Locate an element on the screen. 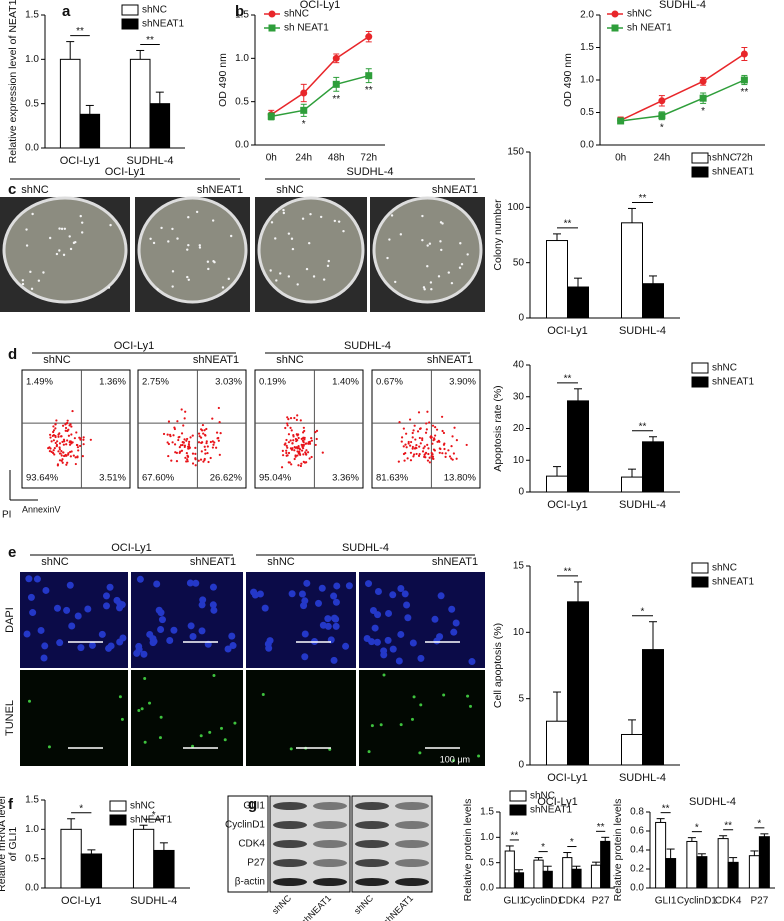  significance-label: ** is located at coordinates (666, 808).